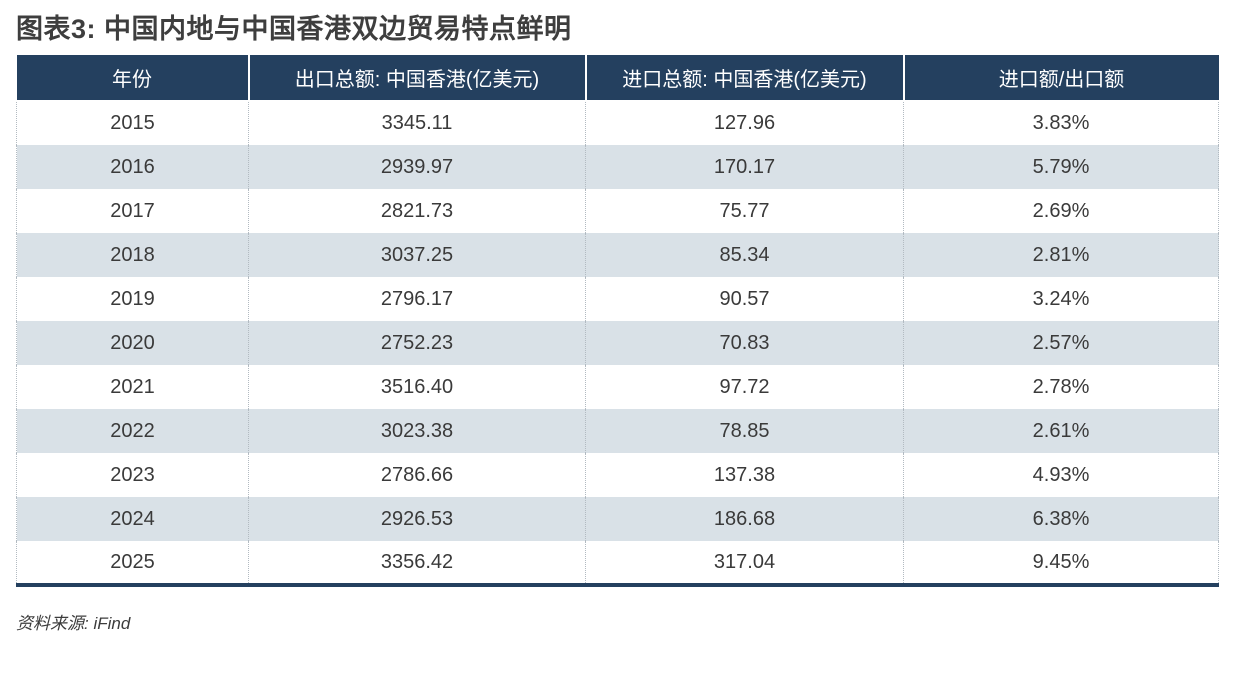 The image size is (1234, 682). I want to click on year-cell: 2024, so click(132, 519).